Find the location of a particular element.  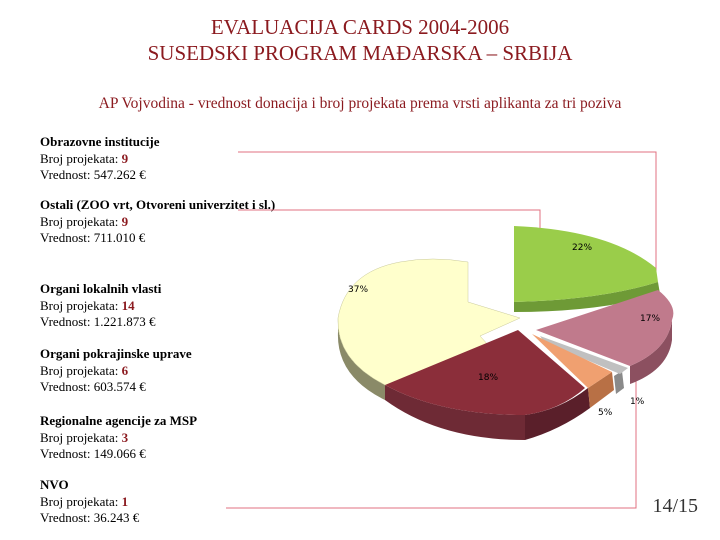

pct-label-regionalne: 5% is located at coordinates (605, 413).